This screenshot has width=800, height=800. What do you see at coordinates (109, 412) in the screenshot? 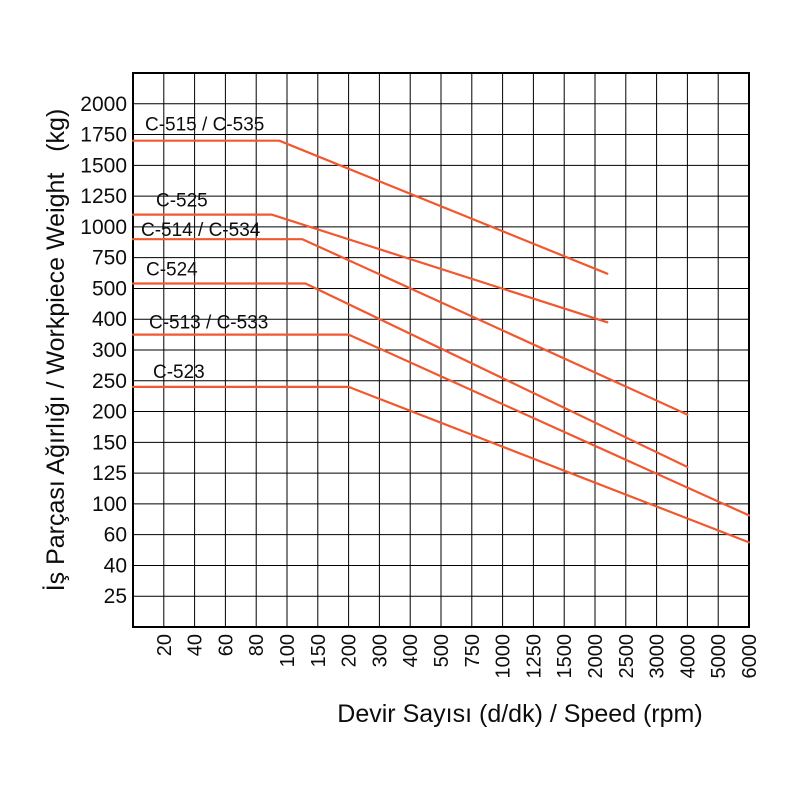
I see `y-tick-label: 200` at bounding box center [109, 412].